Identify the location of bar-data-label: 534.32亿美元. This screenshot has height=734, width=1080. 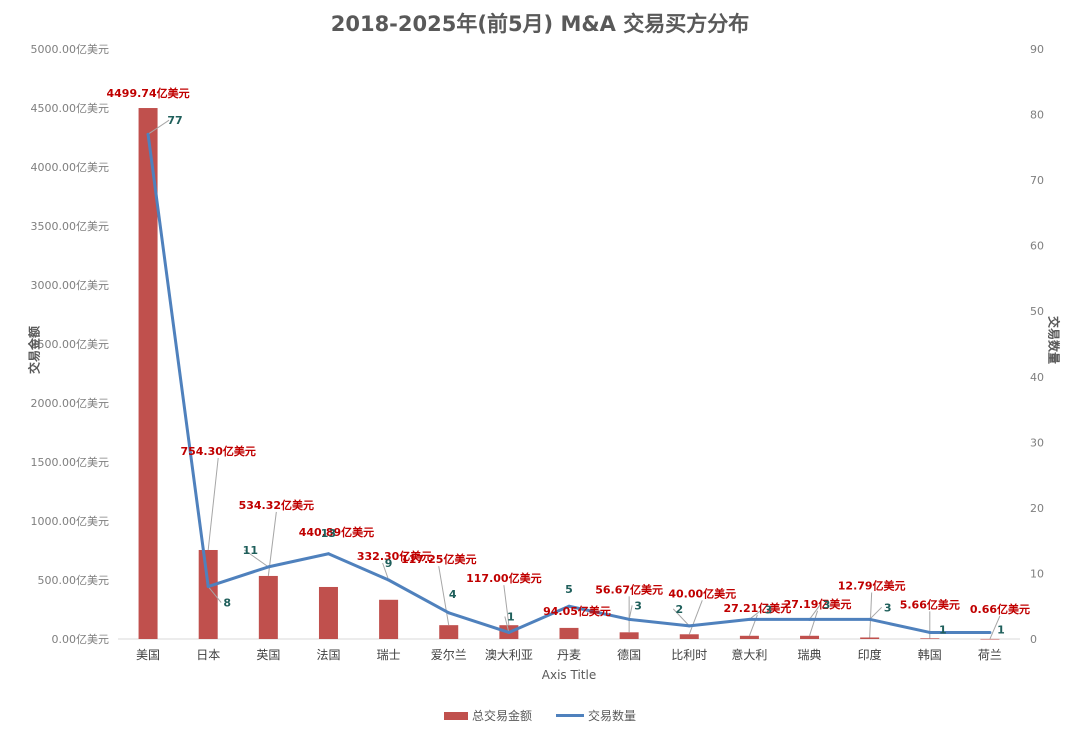
(276, 505).